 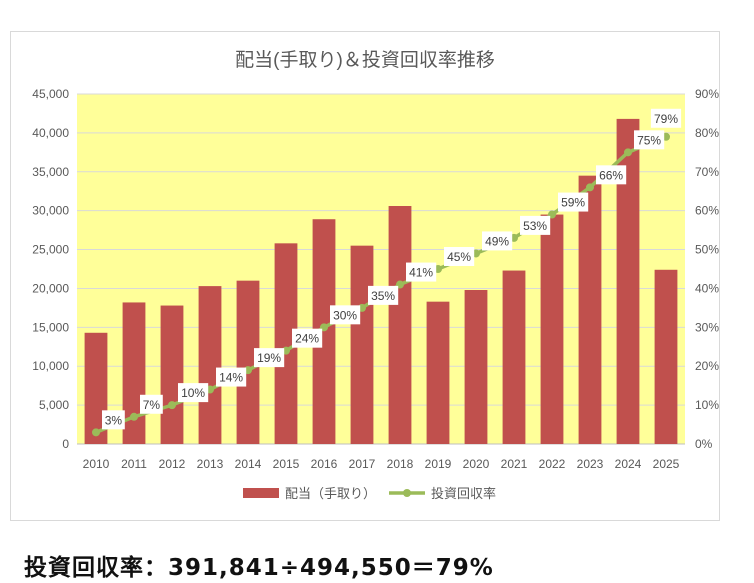 What do you see at coordinates (707, 172) in the screenshot?
I see `y-right-tick-label: 70%` at bounding box center [707, 172].